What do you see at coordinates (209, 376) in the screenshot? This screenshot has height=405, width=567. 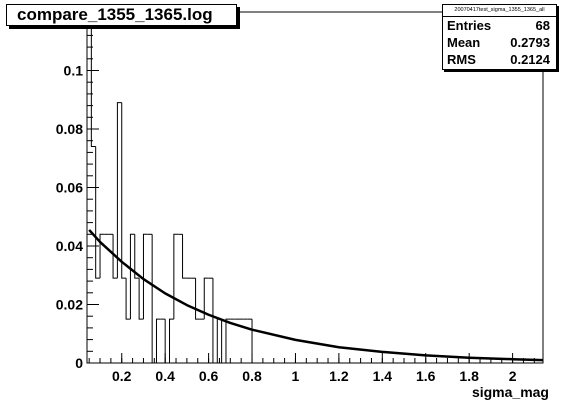 I see `x-tick-label: 0.6` at bounding box center [209, 376].